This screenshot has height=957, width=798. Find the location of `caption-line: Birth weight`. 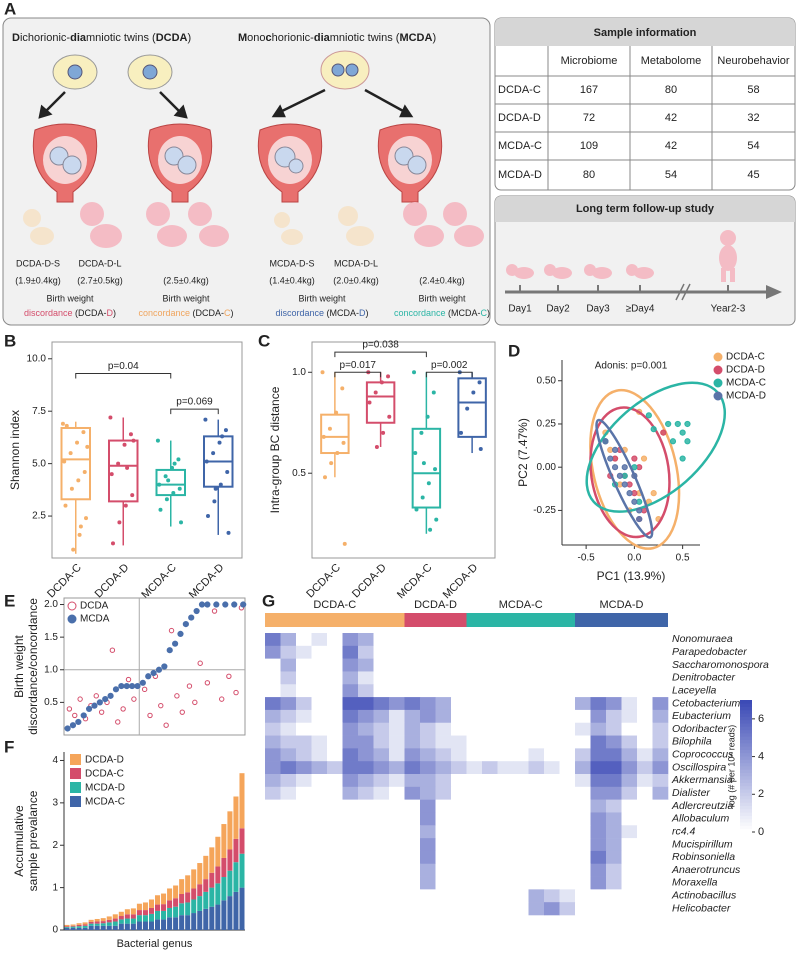

caption-line: Birth weight is located at coordinates (70, 298).